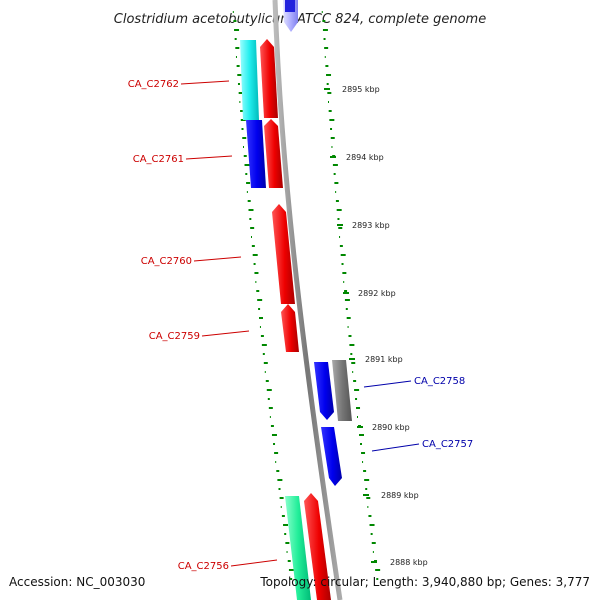  Describe the element at coordinates (77, 582) in the screenshot. I see `accession-text: Accession: NC_003030` at that location.